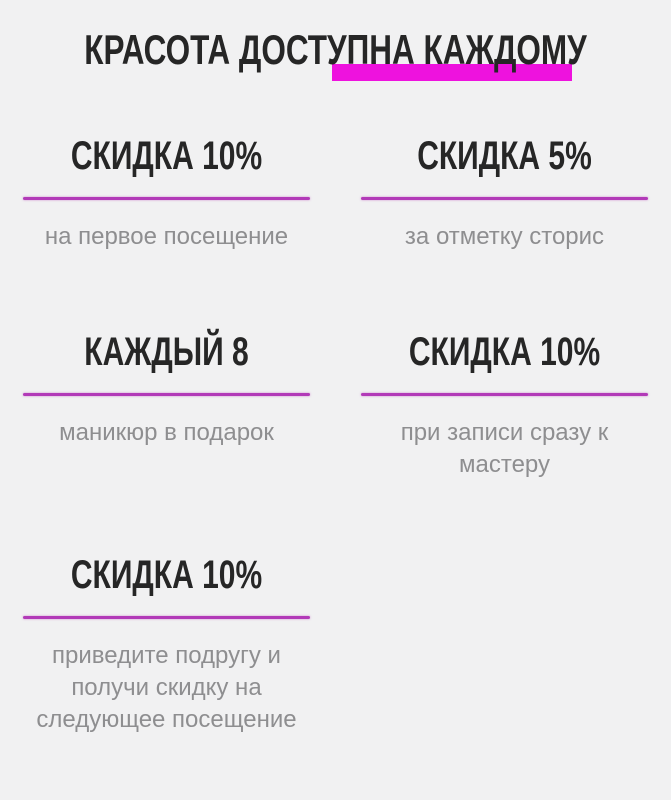  I want to click on offer-title: СКИДКА 5%, so click(504, 156).